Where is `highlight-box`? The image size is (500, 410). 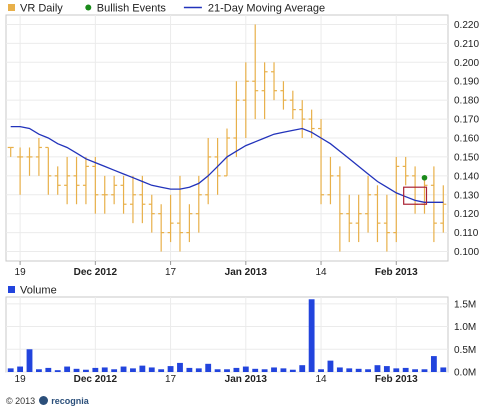
highlight-box is located at coordinates (415, 195).